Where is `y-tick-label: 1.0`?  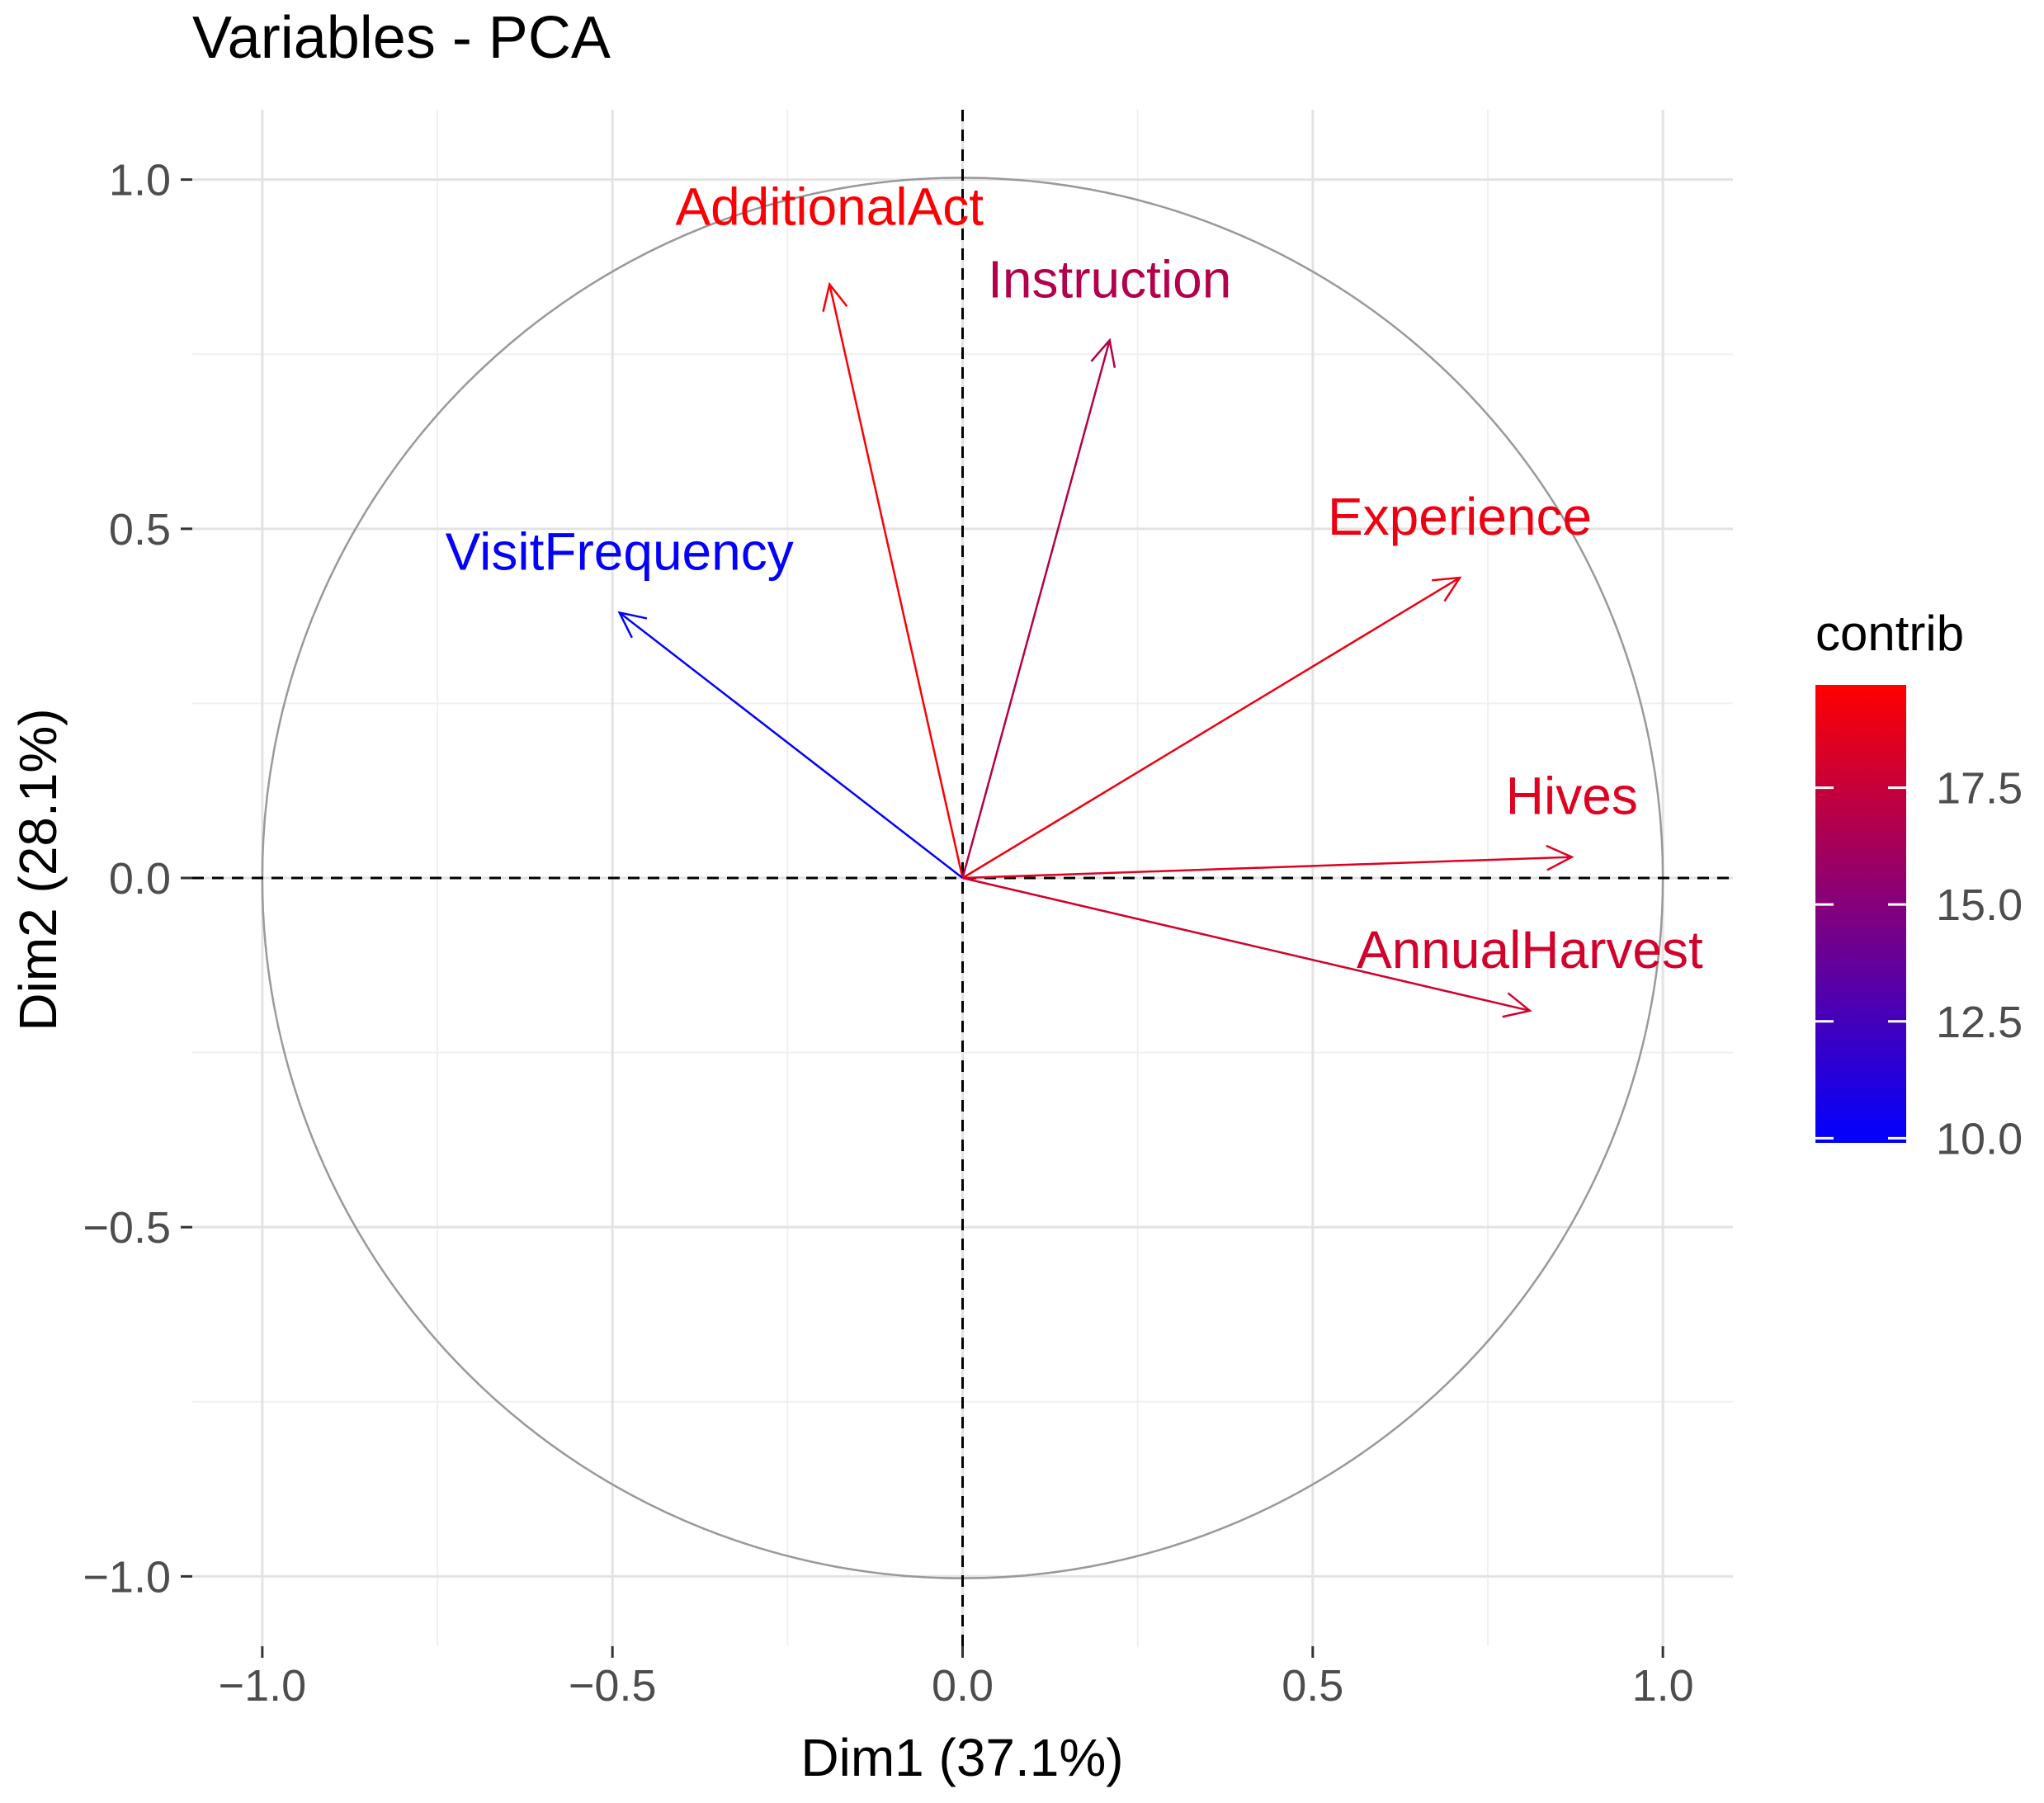 y-tick-label: 1.0 is located at coordinates (140, 180).